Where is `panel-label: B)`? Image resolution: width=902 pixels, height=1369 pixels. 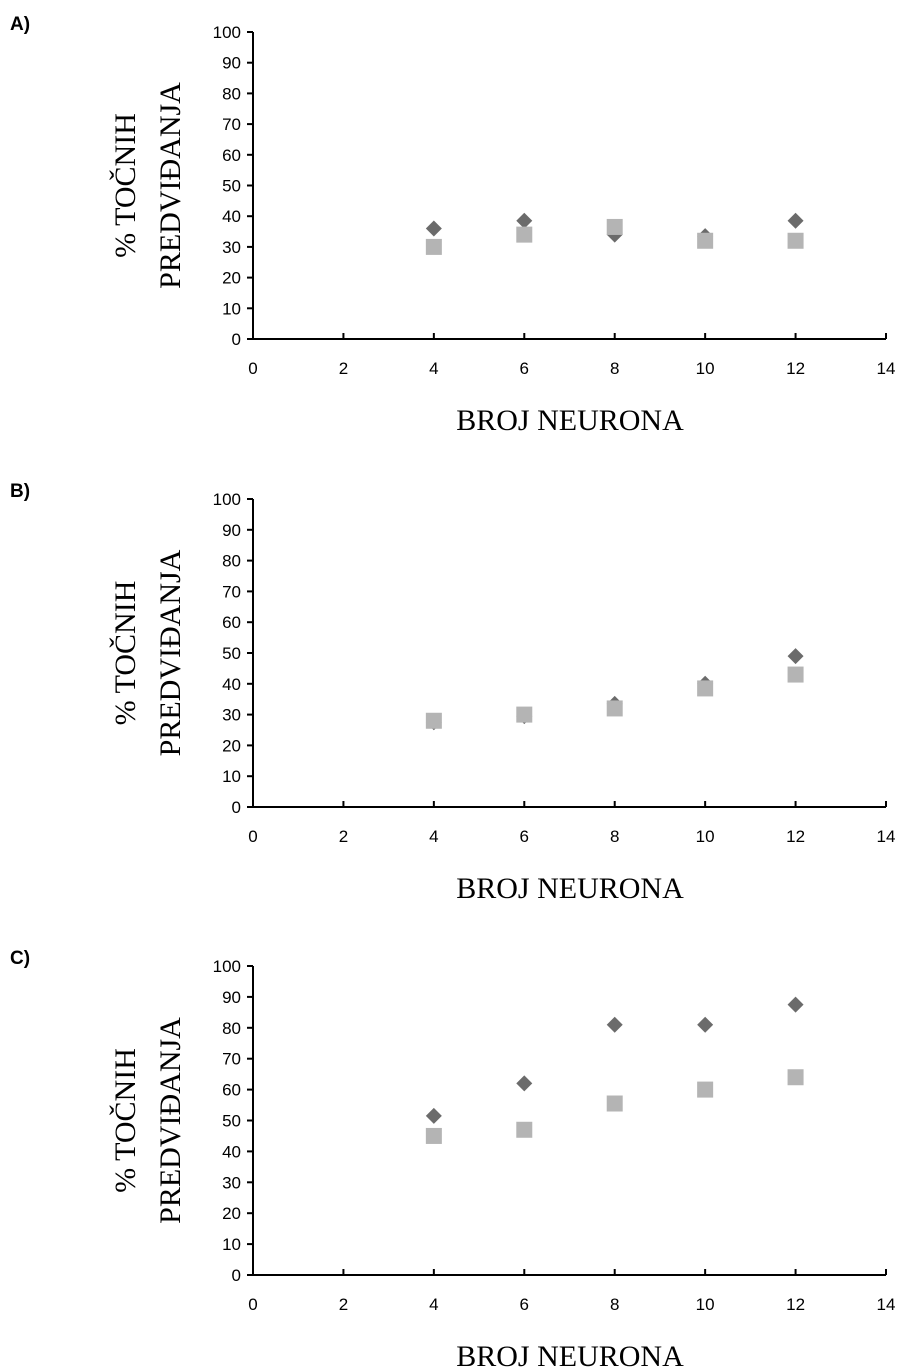
panel-label: B) is located at coordinates (20, 491).